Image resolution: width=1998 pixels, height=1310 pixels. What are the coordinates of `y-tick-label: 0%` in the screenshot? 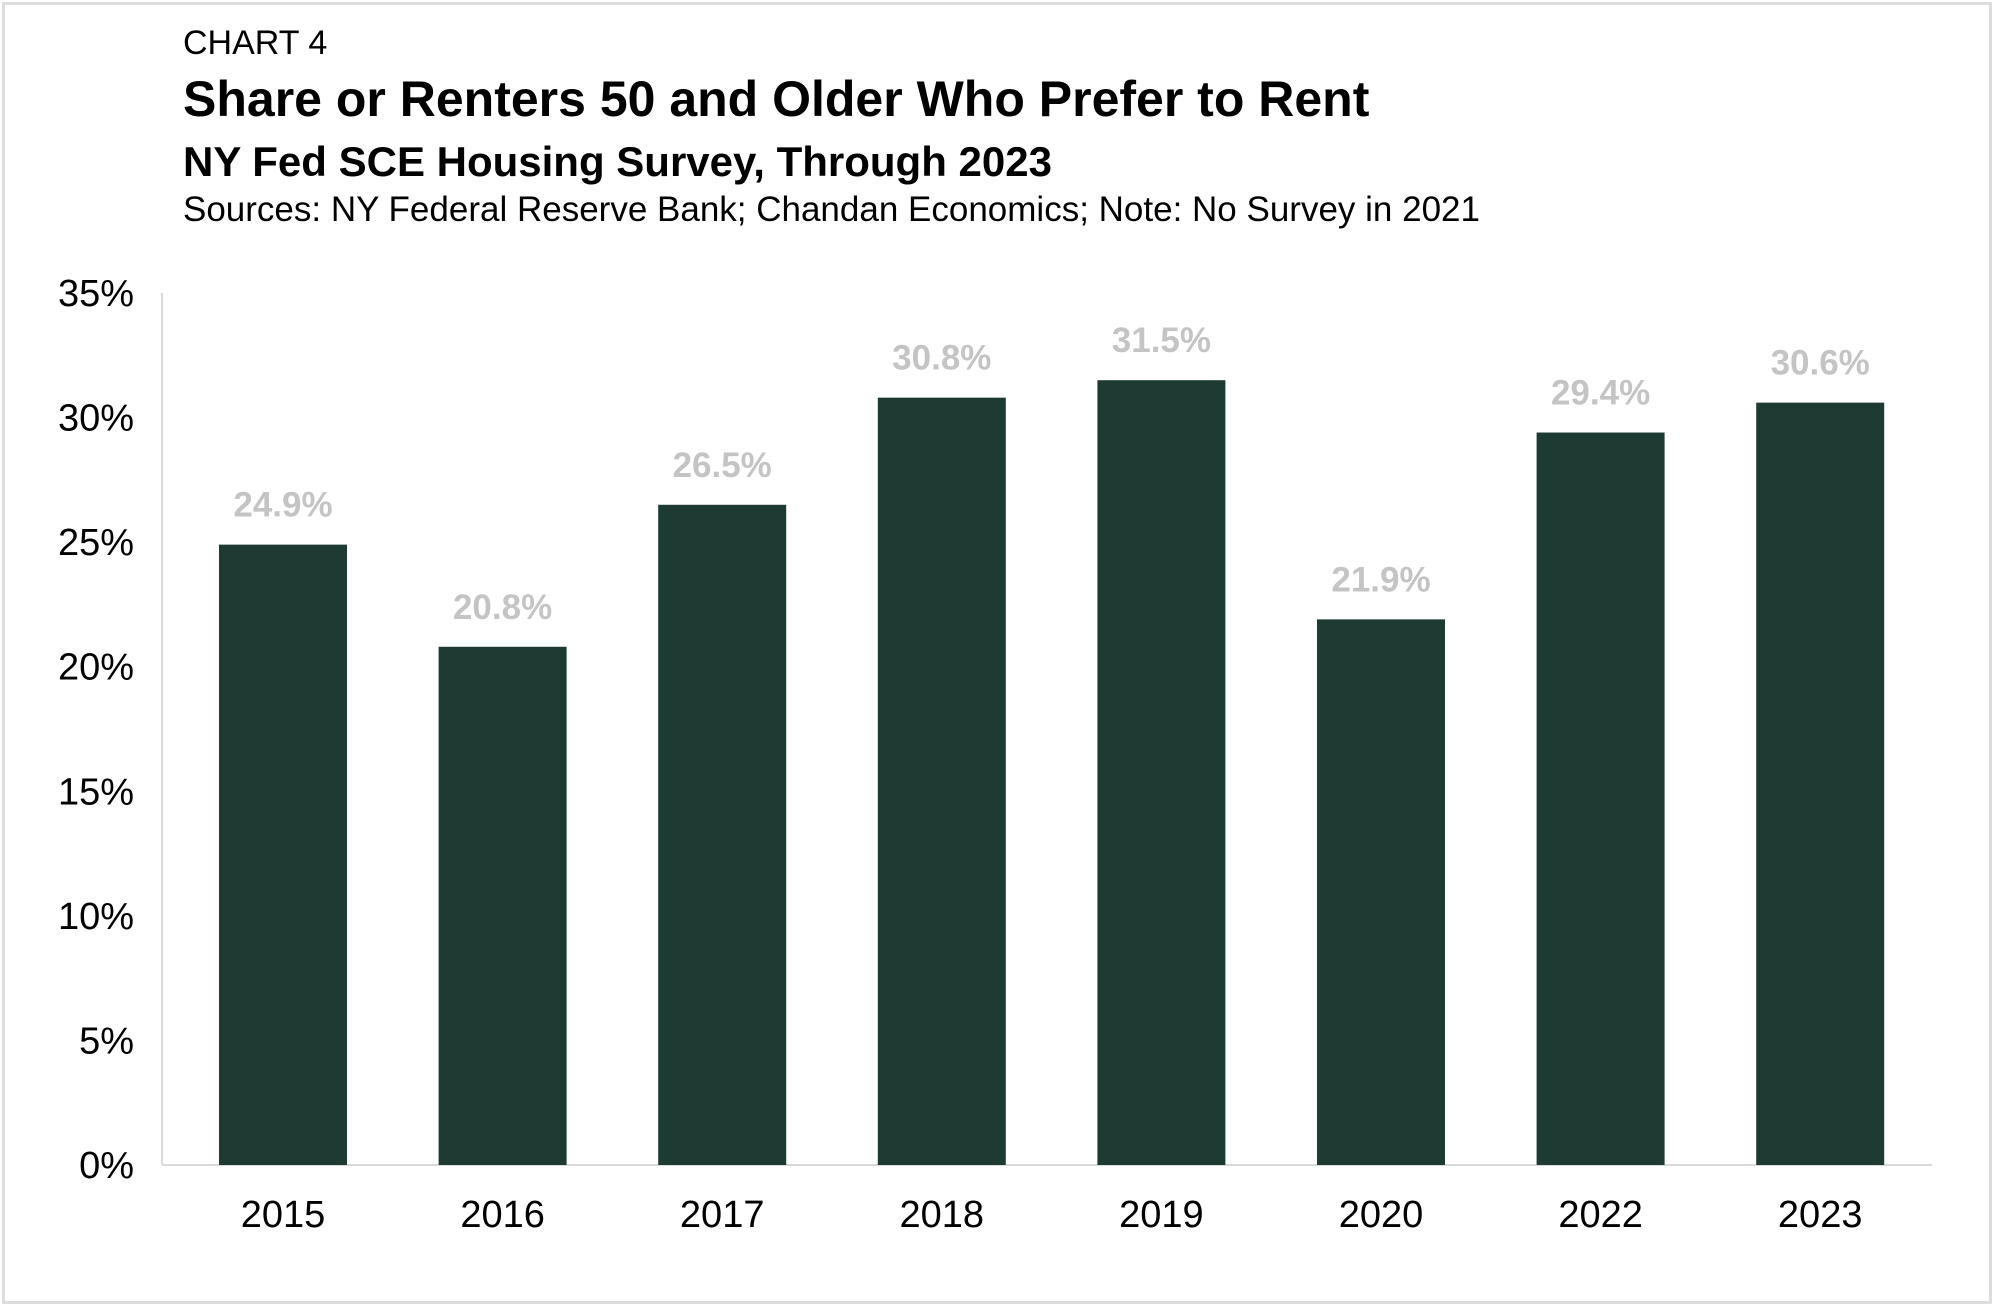 It's located at (106, 1166).